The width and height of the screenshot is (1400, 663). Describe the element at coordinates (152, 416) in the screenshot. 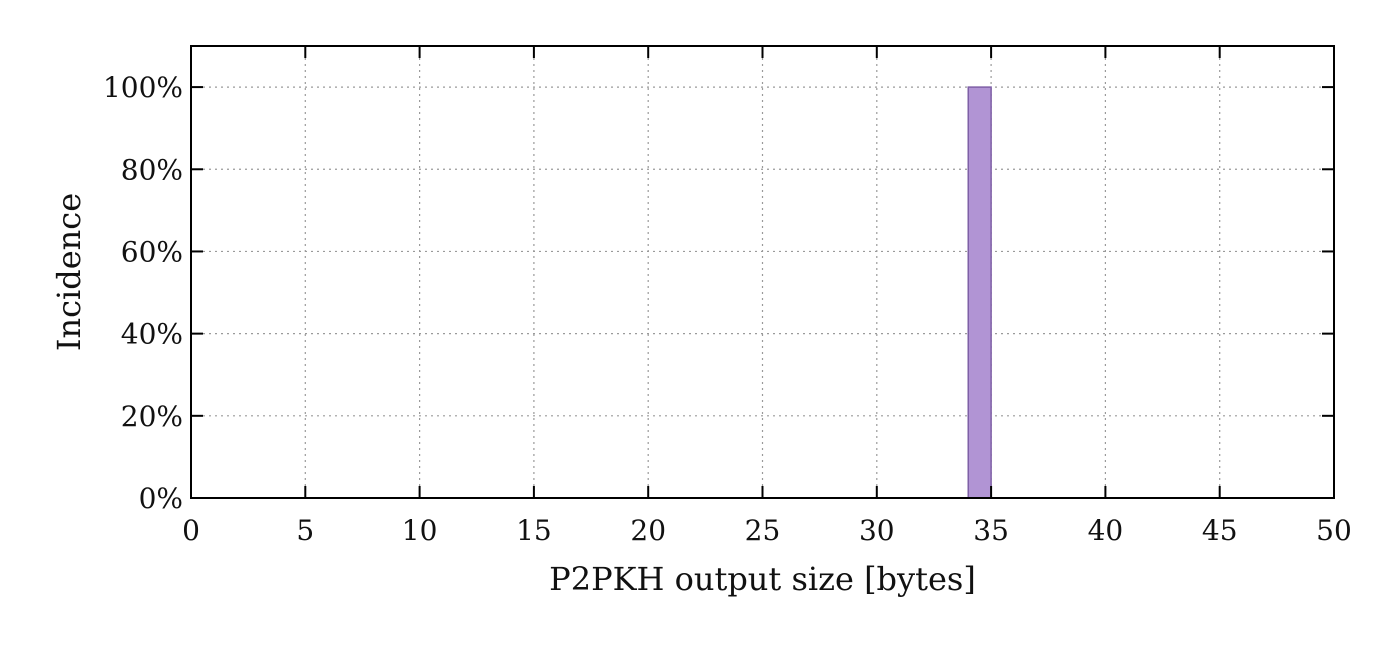

I see `y-tick-label: 20%` at that location.